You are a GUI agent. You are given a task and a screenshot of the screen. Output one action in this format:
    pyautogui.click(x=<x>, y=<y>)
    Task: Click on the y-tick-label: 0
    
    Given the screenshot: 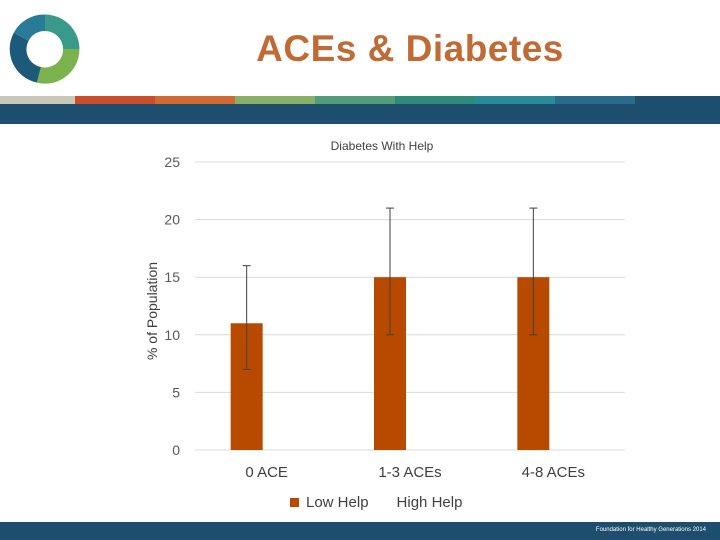 What is the action you would take?
    pyautogui.click(x=176, y=450)
    